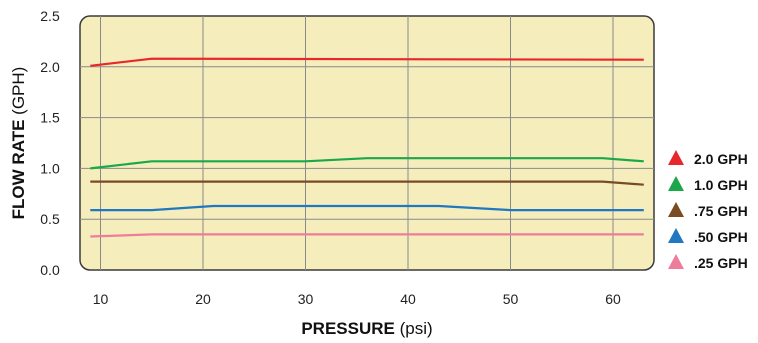  I want to click on x-tick-labels: 10 20 30 40 50 60, so click(357, 299).